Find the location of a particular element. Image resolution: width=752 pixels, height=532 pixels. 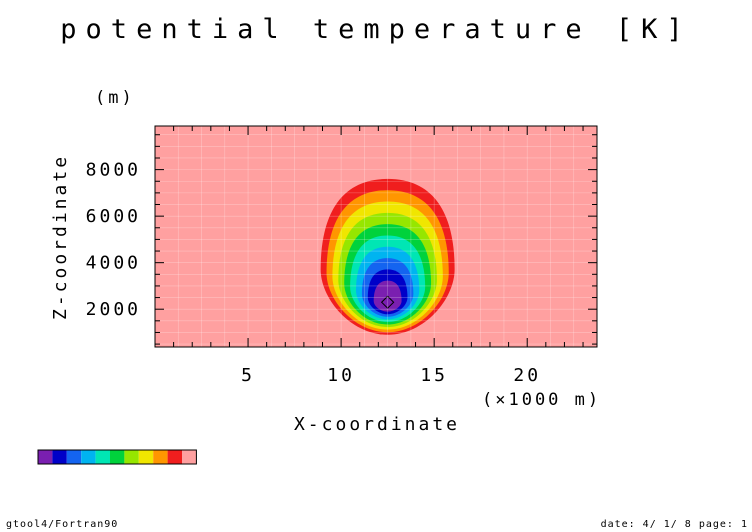

contour-fills is located at coordinates (387, 256).